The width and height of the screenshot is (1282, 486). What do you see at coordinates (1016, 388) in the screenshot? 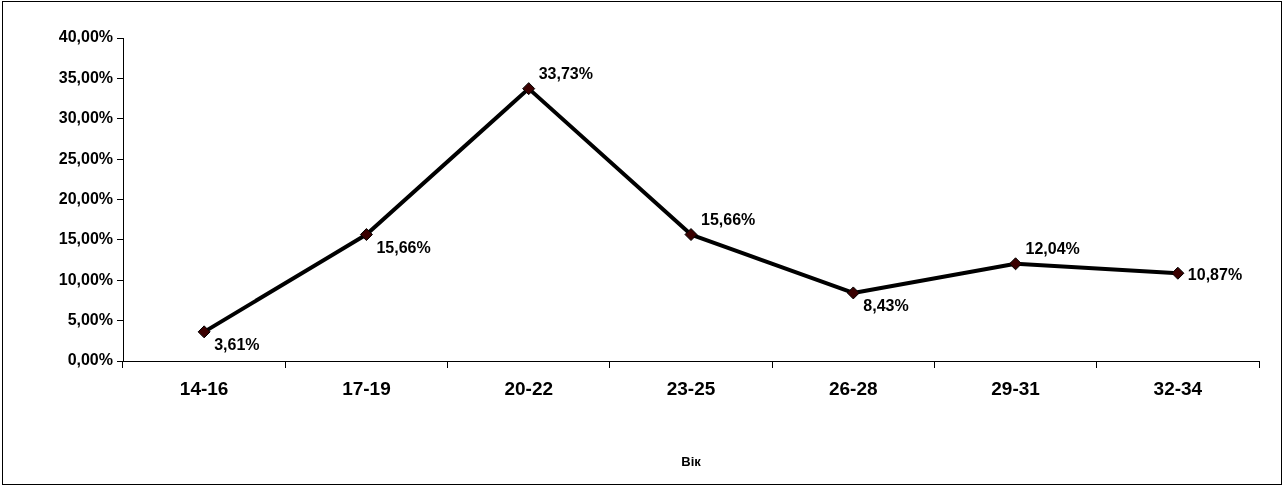
I see `x-tick-label: 29-31` at bounding box center [1016, 388].